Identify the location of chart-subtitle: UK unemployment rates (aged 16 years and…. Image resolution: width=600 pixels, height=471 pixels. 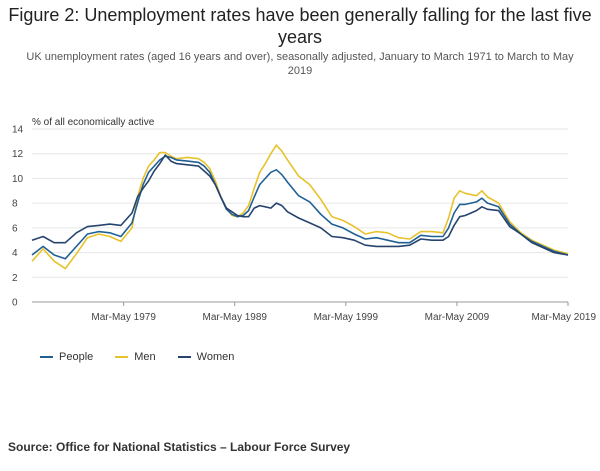
(300, 64).